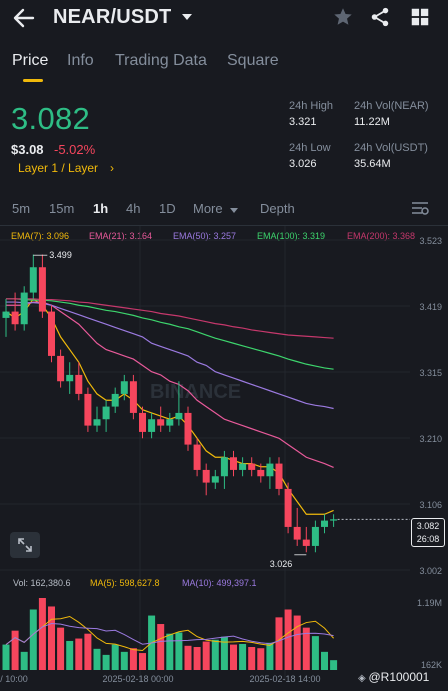 The height and width of the screenshot is (691, 448). I want to click on stat-vol-quote-value: 35.64M, so click(372, 164).